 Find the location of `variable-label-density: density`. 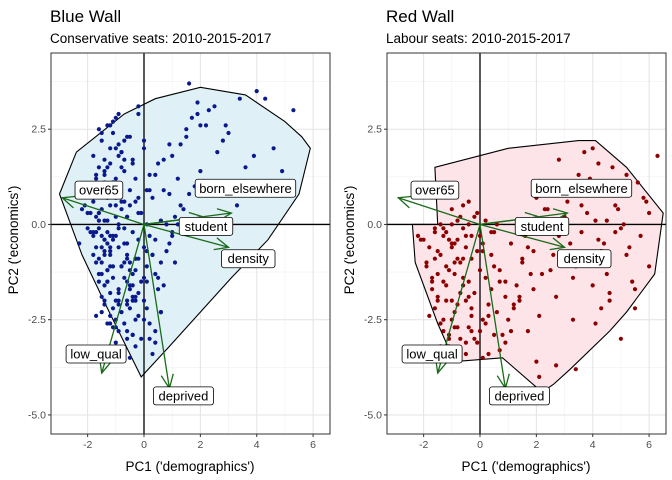

variable-label-density: density is located at coordinates (248, 259).